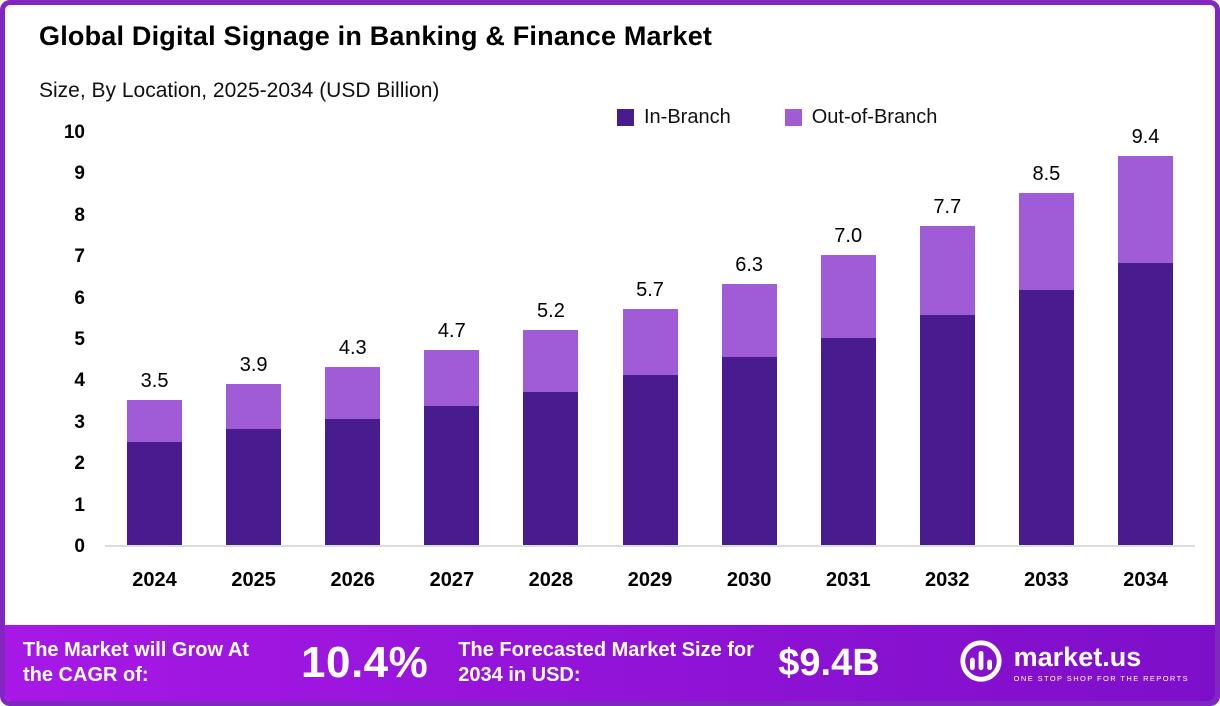 This screenshot has width=1220, height=706. Describe the element at coordinates (777, 117) in the screenshot. I see `legend: In-Branch Out-of-Branch` at that location.